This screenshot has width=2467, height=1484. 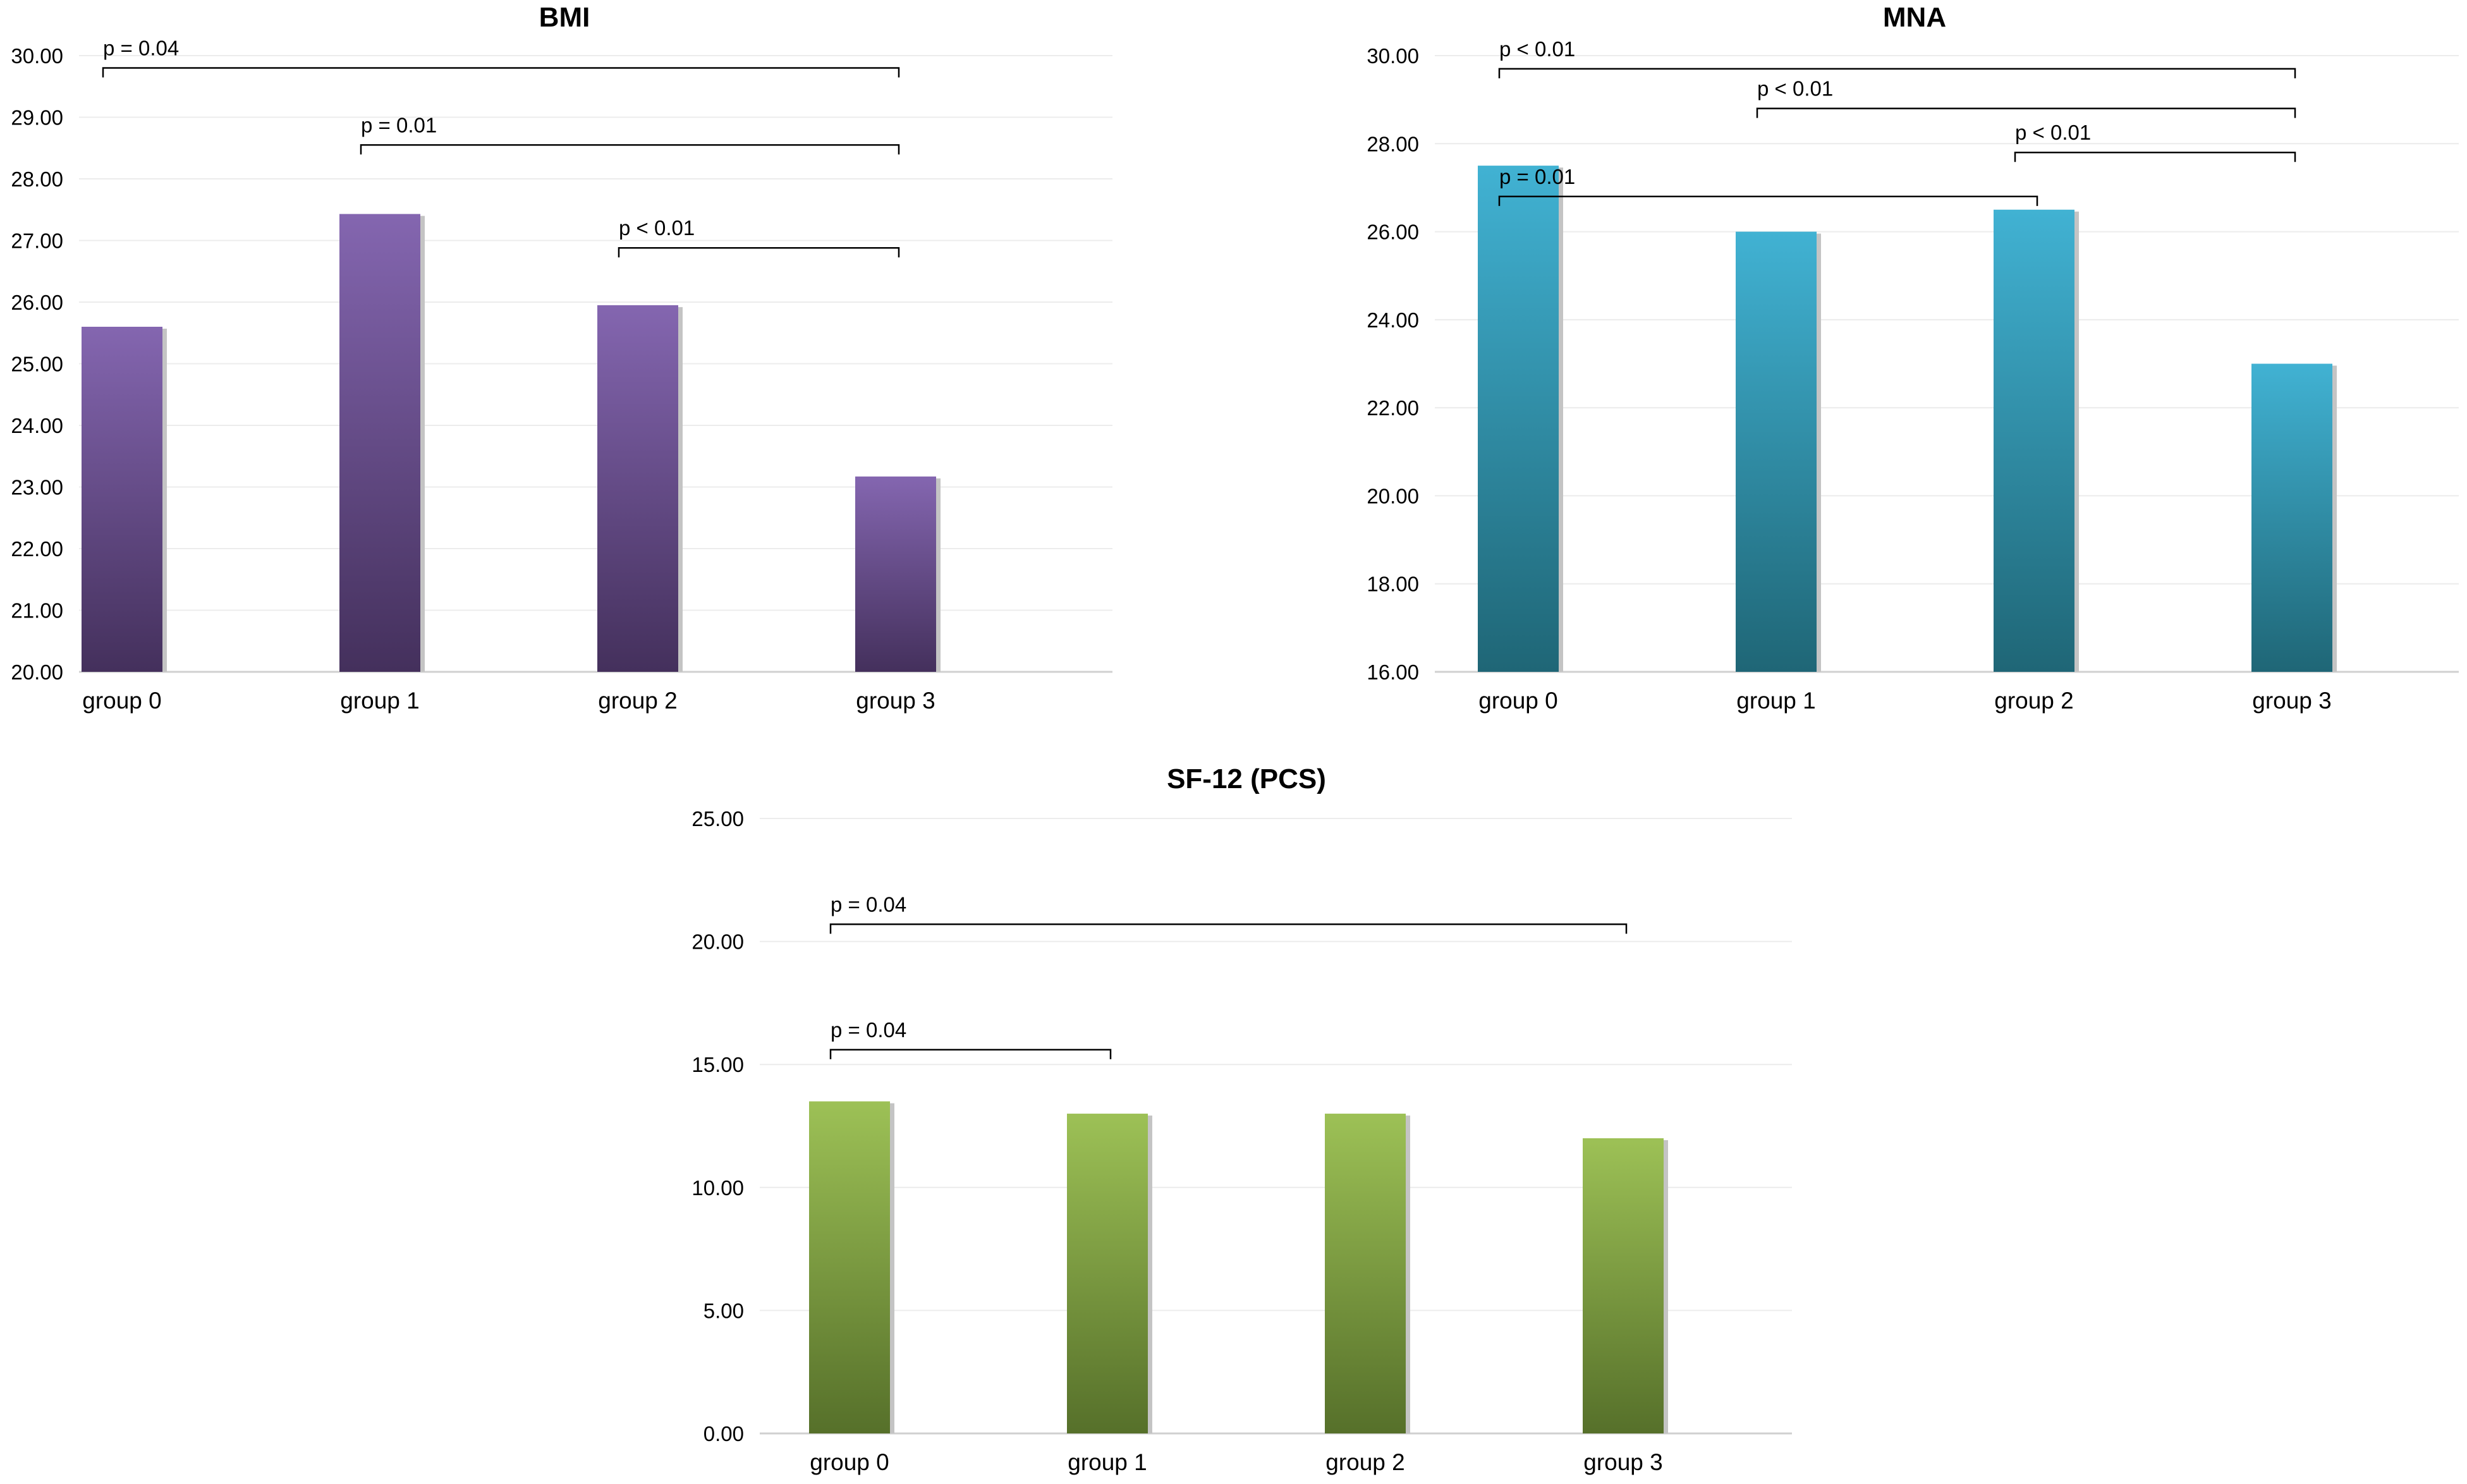 What do you see at coordinates (717, 818) in the screenshot?
I see `sf12-y-tick-label: 25.00` at bounding box center [717, 818].